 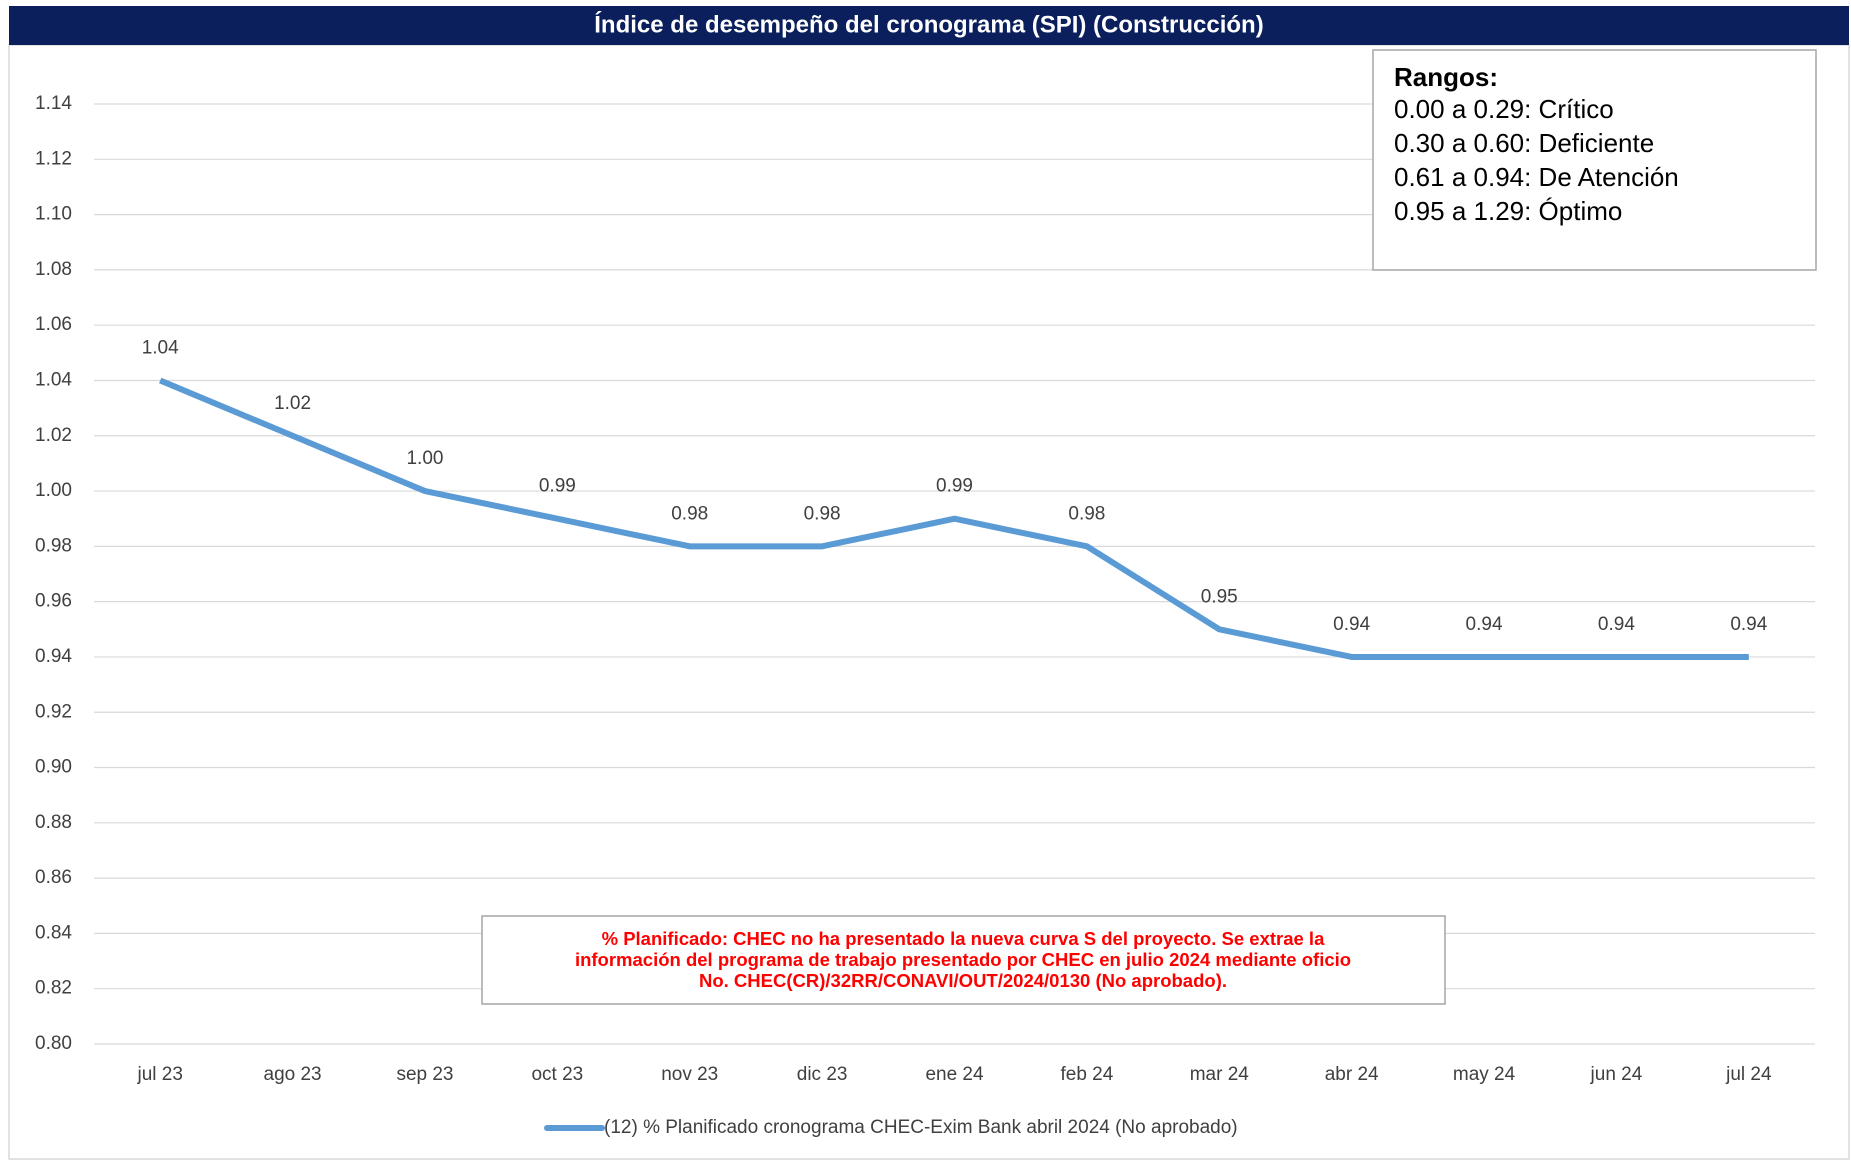 What do you see at coordinates (159, 1074) in the screenshot?
I see `x-tick-label: jul 23` at bounding box center [159, 1074].